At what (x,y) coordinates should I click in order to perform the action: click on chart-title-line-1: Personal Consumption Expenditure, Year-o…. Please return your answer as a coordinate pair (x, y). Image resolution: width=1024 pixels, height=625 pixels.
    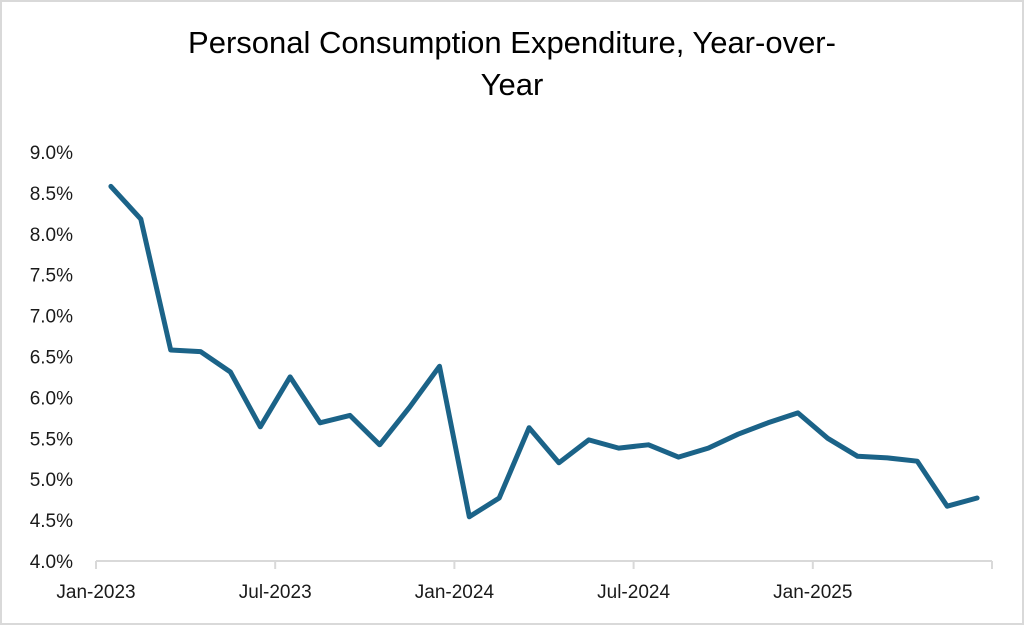
    Looking at the image, I should click on (512, 42).